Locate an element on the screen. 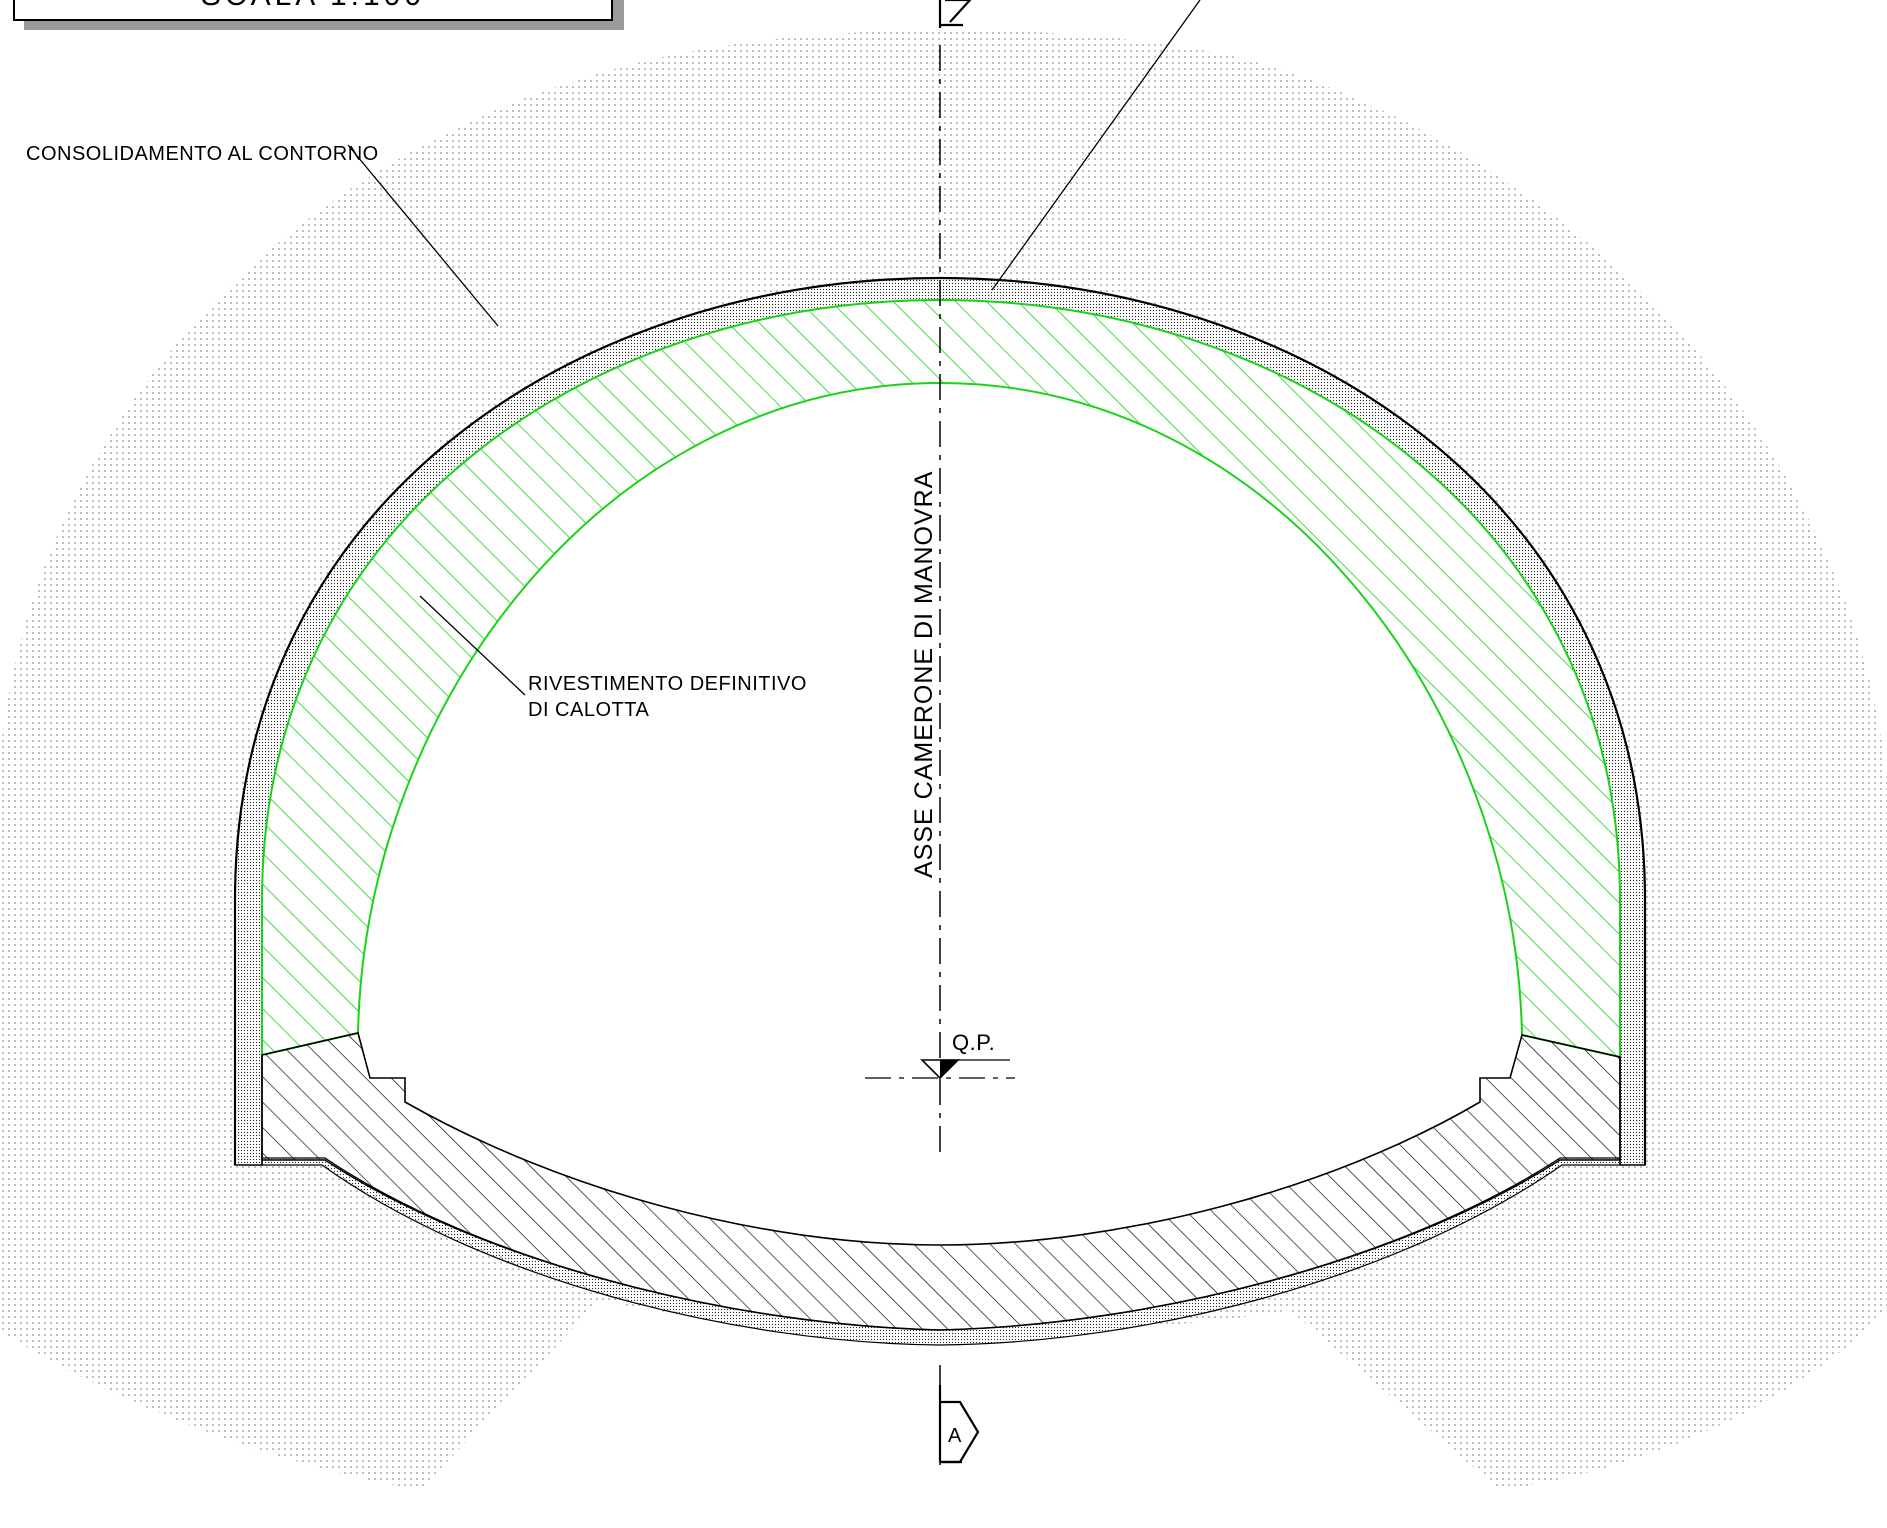 The width and height of the screenshot is (1887, 1528). invert-shotcrete-strip is located at coordinates (941, 1251).